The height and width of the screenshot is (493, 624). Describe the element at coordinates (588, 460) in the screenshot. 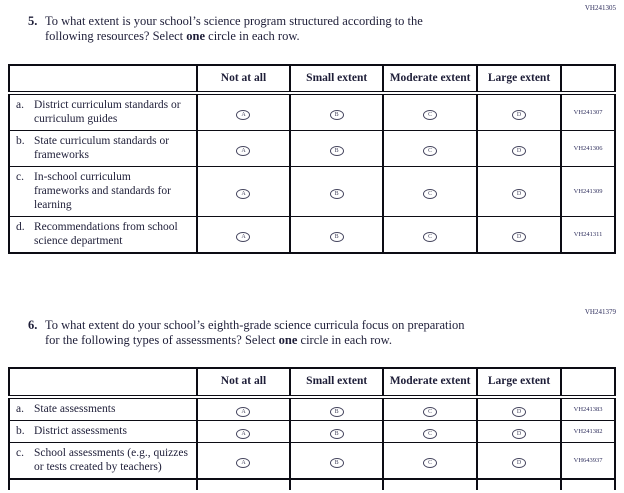

I see `item-code-cell: VH643937` at that location.